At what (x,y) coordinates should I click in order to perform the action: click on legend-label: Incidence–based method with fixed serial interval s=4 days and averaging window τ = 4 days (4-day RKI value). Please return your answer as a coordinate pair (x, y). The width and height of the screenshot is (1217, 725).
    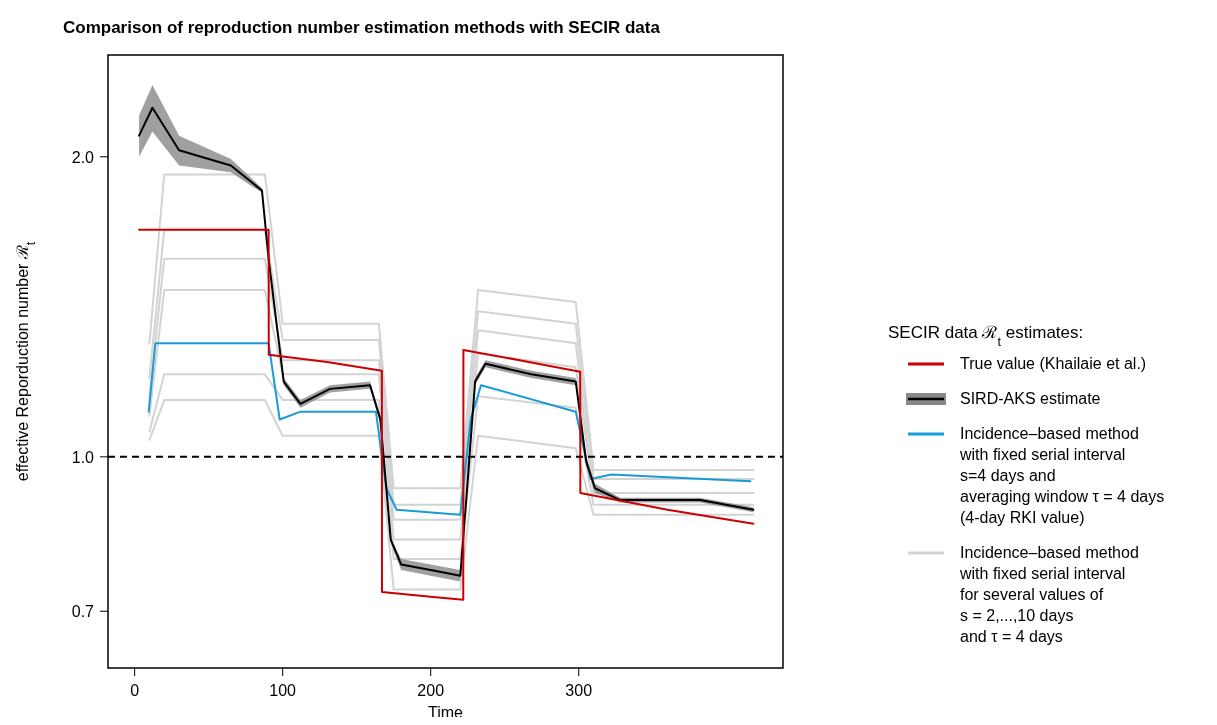
    Looking at the image, I should click on (1062, 475).